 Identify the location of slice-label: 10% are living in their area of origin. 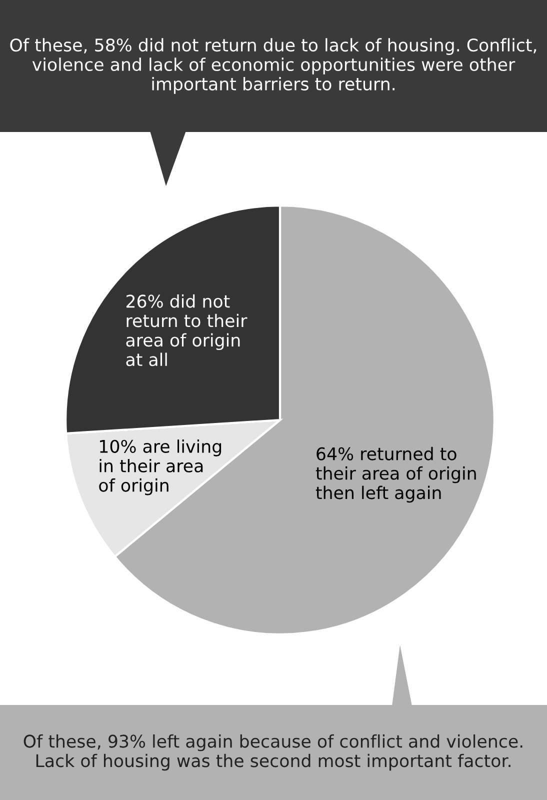
(160, 468).